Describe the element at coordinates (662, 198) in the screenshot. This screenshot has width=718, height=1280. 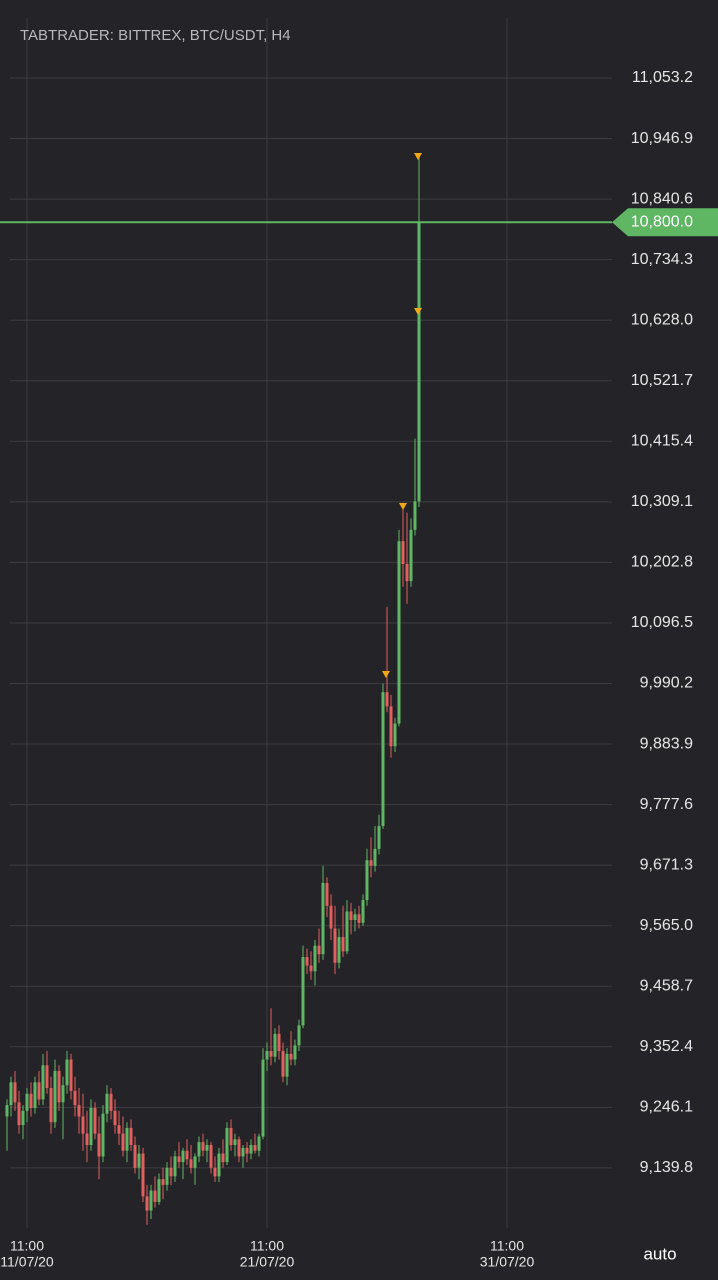
I see `y-tick-label: 10,840.6` at that location.